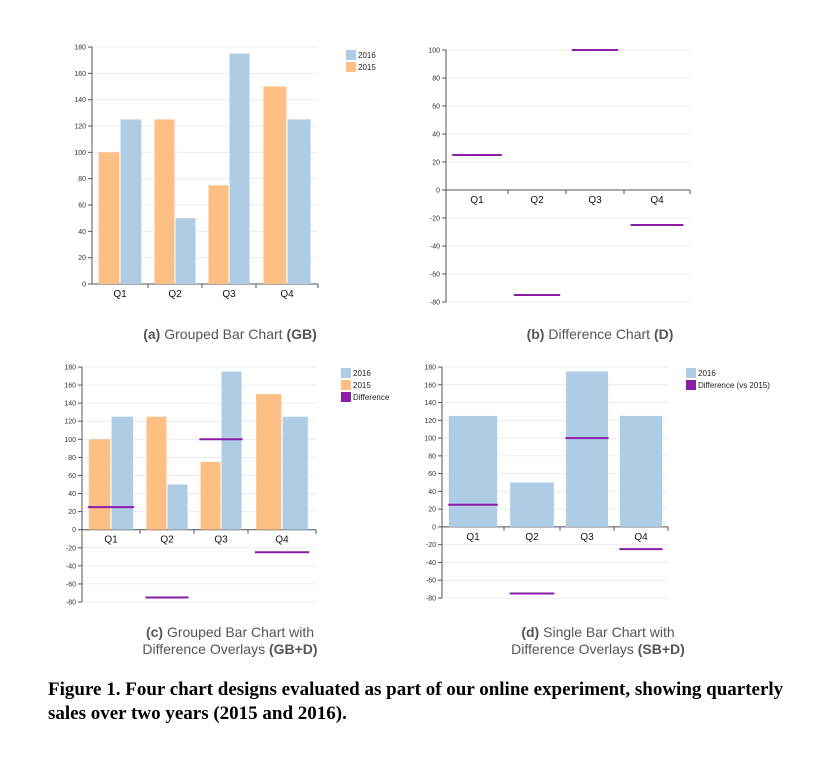 This screenshot has width=822, height=758. I want to click on caption-b-title: Difference Chart, so click(599, 334).